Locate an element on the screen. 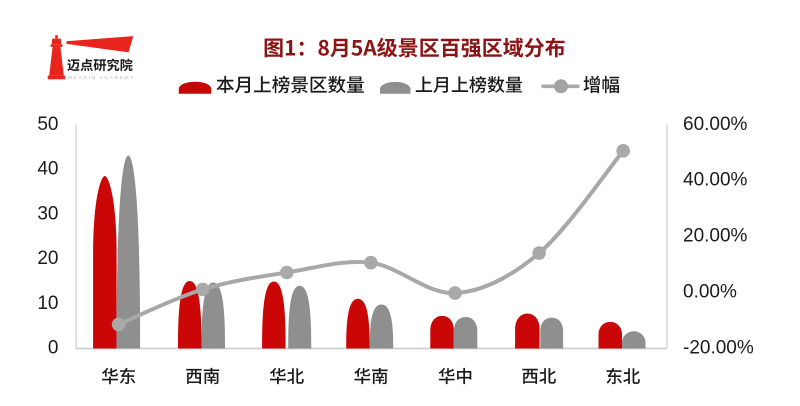 The width and height of the screenshot is (800, 406). svg-text: 0 is located at coordinates (53, 348).